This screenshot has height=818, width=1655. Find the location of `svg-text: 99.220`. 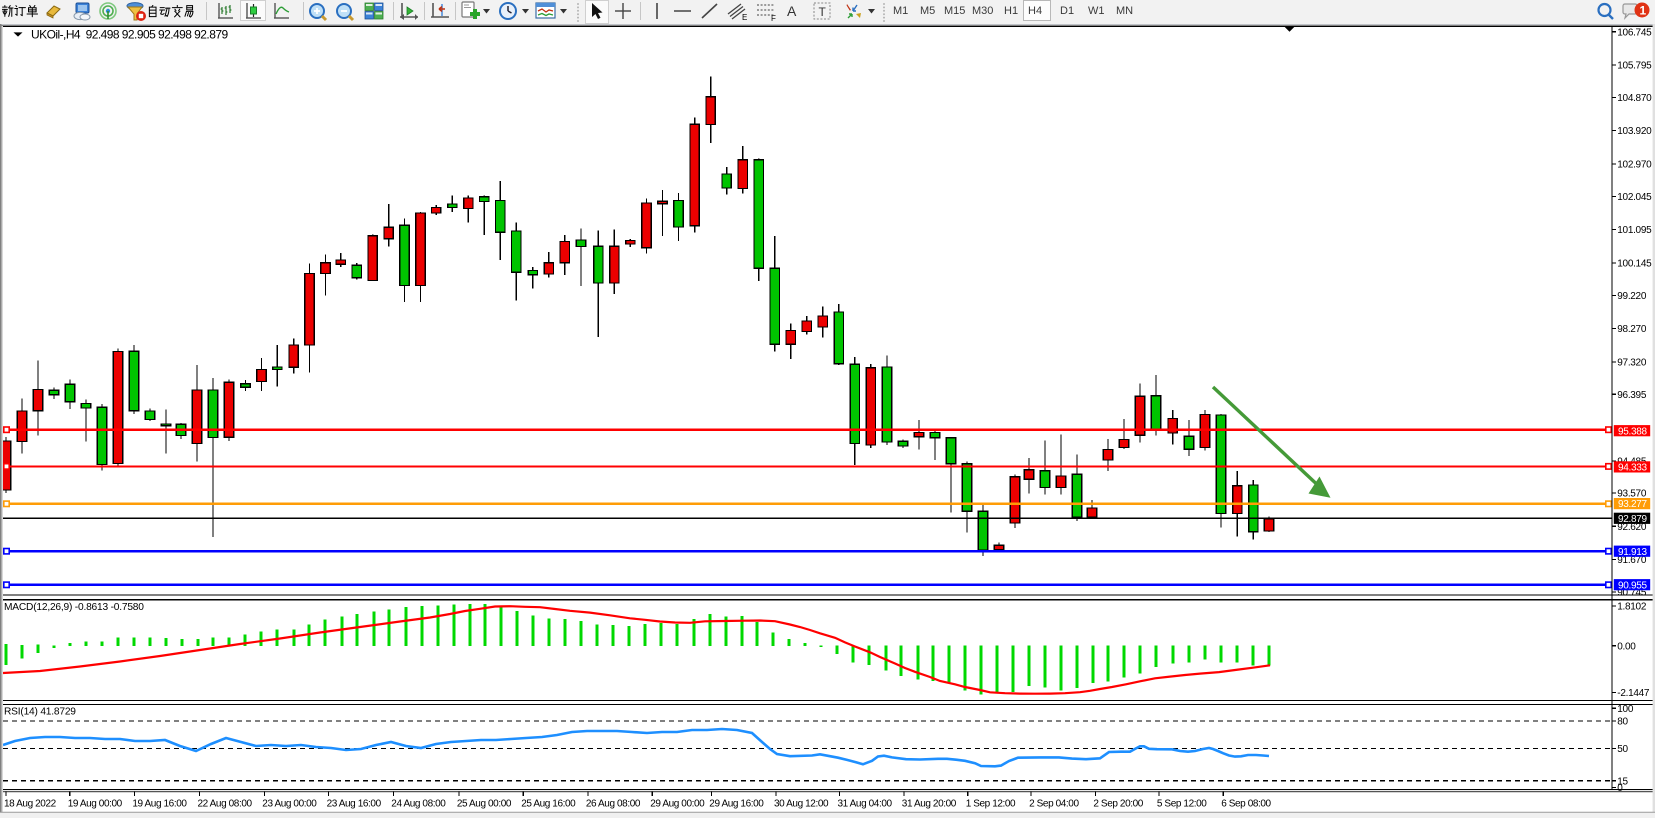

svg-text: 99.220 is located at coordinates (1632, 296).